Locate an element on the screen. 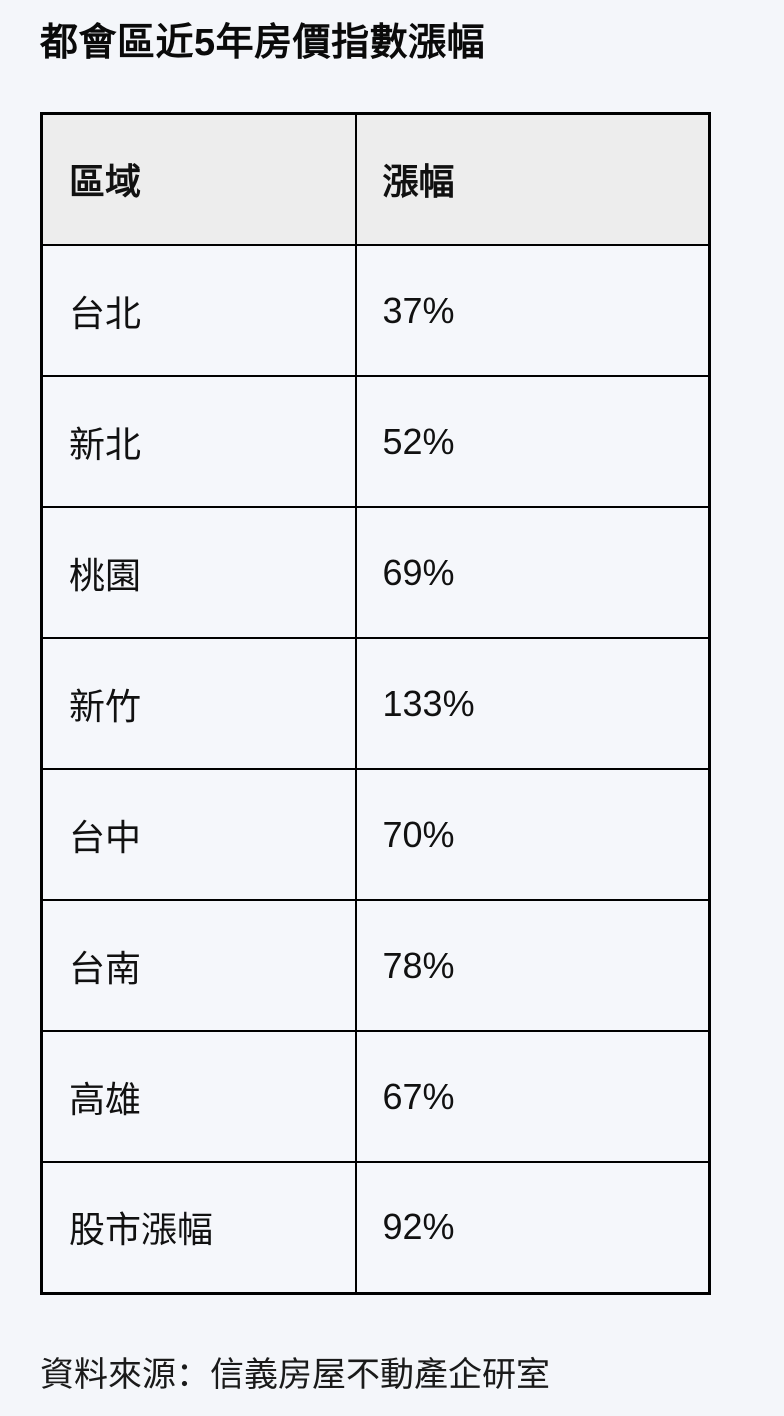 The image size is (784, 1416). table-row: 新北 52% is located at coordinates (375, 442).